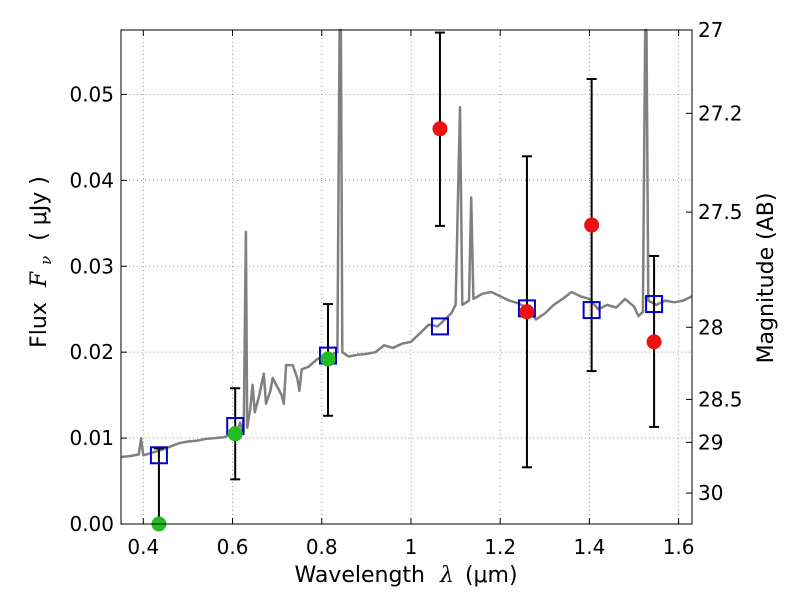 Image resolution: width=800 pixels, height=600 pixels. What do you see at coordinates (39, 208) in the screenshot?
I see `y-label-unit: ( μJy )` at bounding box center [39, 208].